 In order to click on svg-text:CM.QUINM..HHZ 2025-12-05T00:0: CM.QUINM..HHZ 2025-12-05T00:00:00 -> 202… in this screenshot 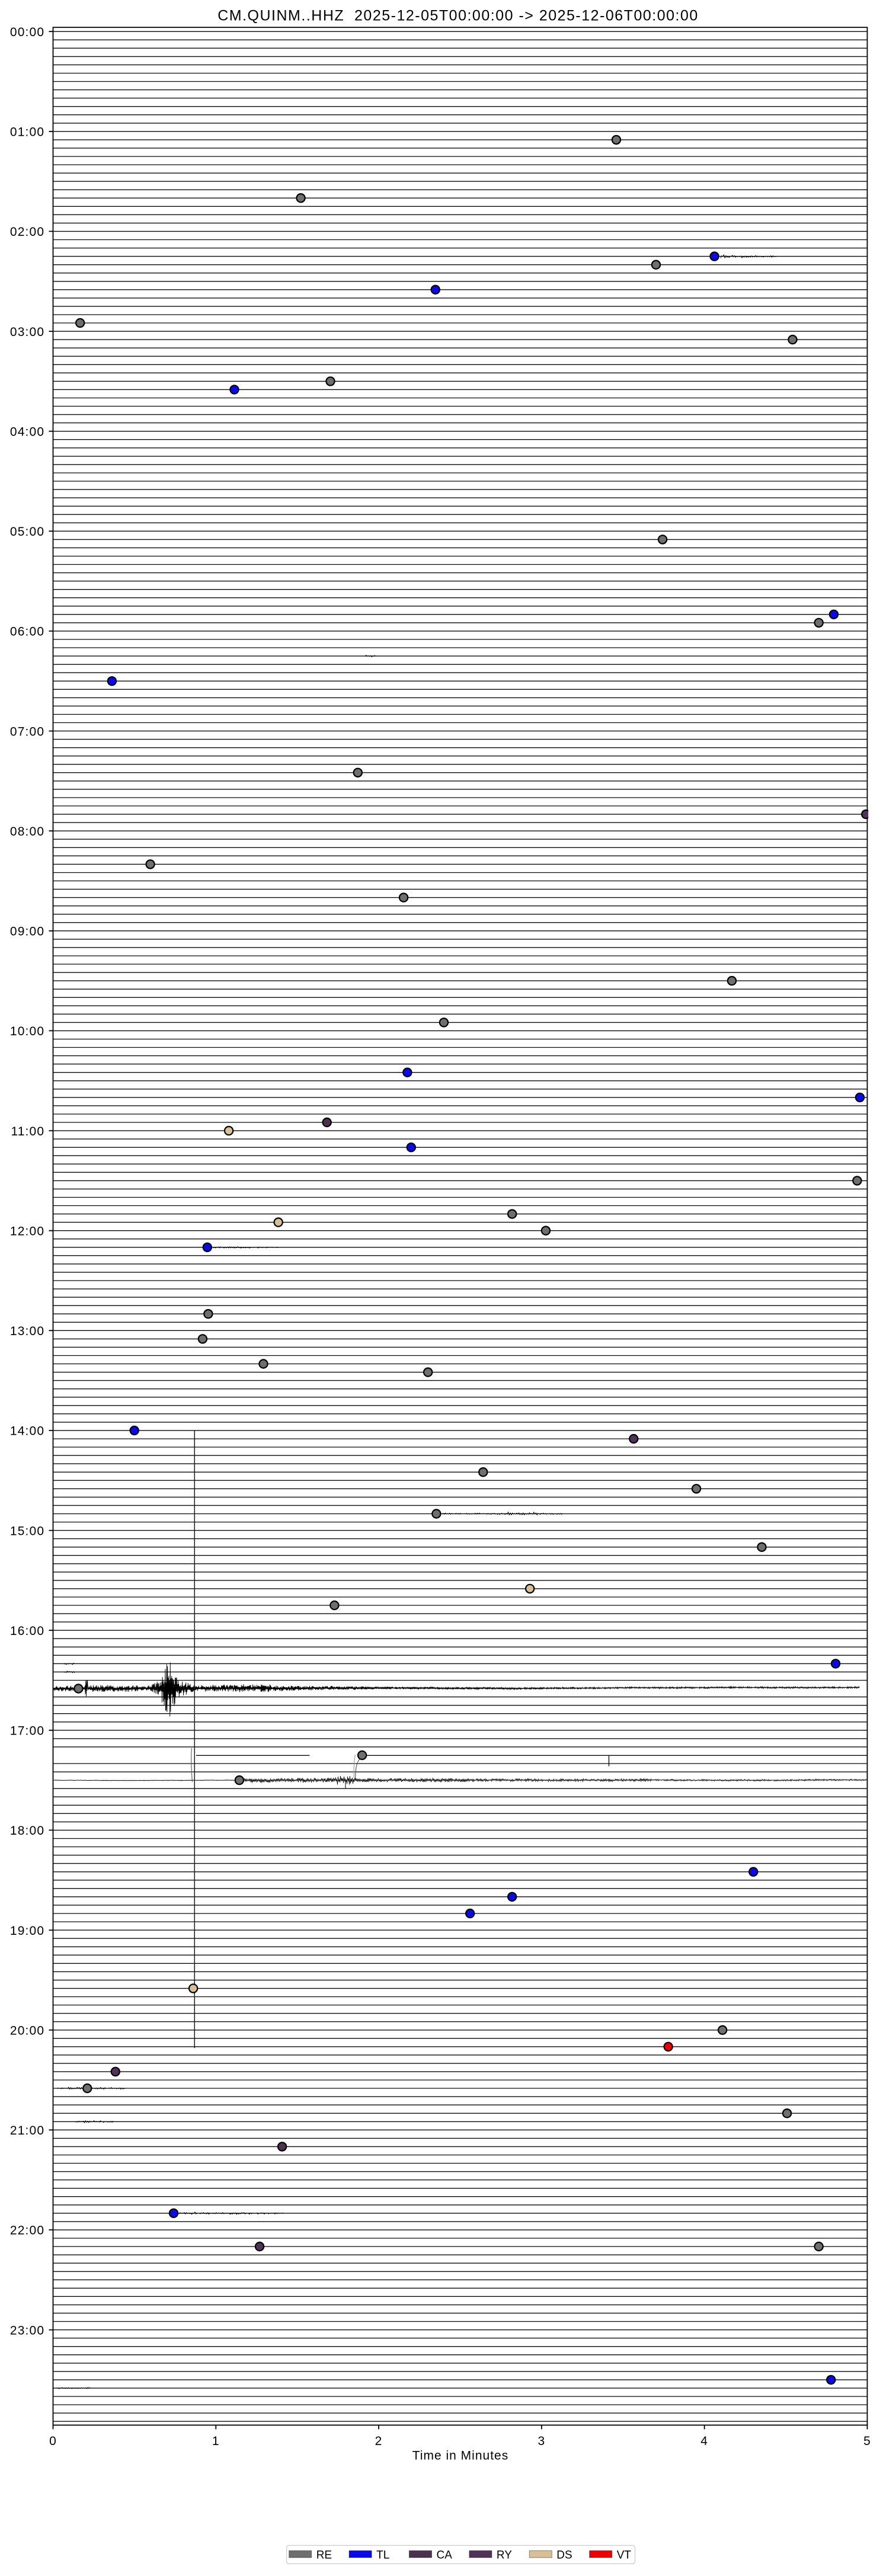, I will do `click(458, 16)`.